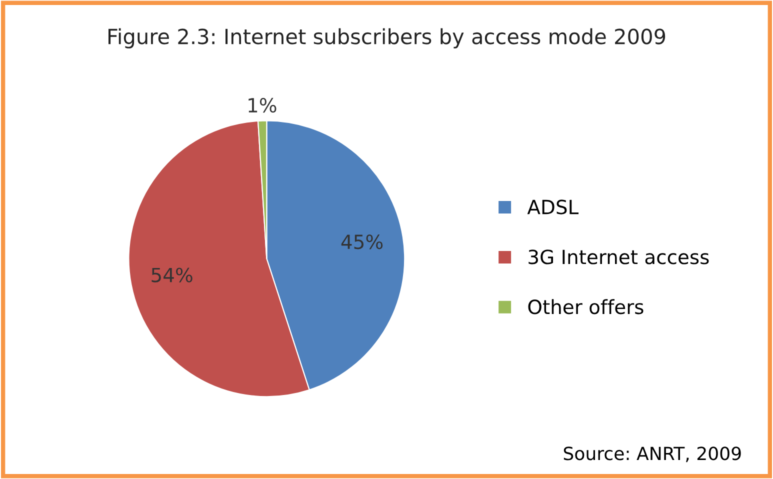 Image resolution: width=773 pixels, height=479 pixels. Describe the element at coordinates (172, 275) in the screenshot. I see `data-label: 54%` at that location.